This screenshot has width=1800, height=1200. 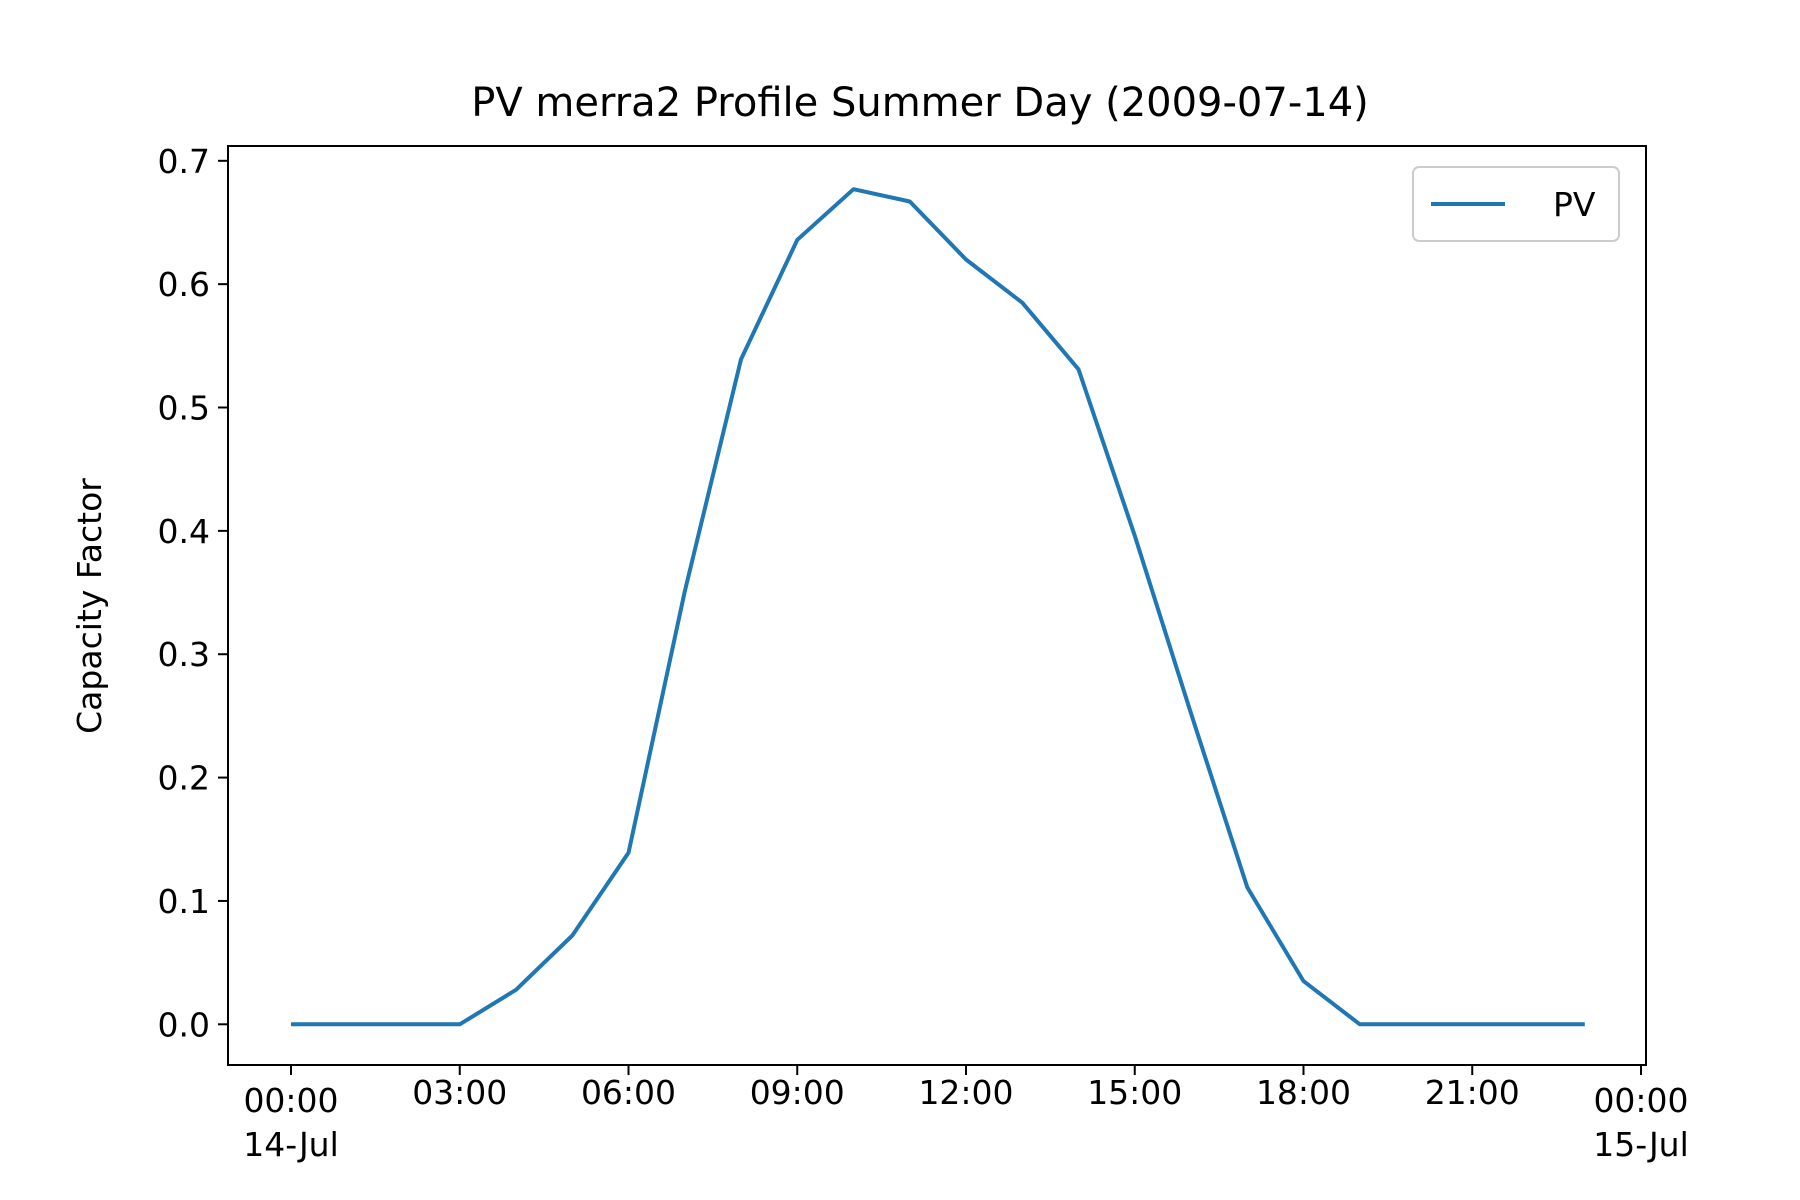 What do you see at coordinates (89, 606) in the screenshot?
I see `y-axis-label: Capacity Factor` at bounding box center [89, 606].